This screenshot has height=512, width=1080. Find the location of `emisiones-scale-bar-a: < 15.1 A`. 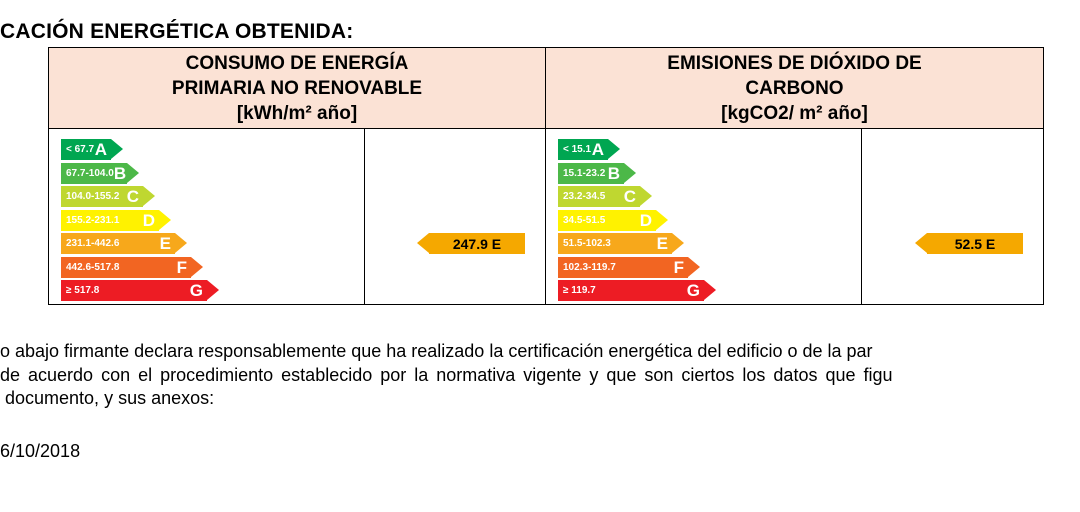

emisiones-scale-bar-a: < 15.1 A is located at coordinates (589, 149).